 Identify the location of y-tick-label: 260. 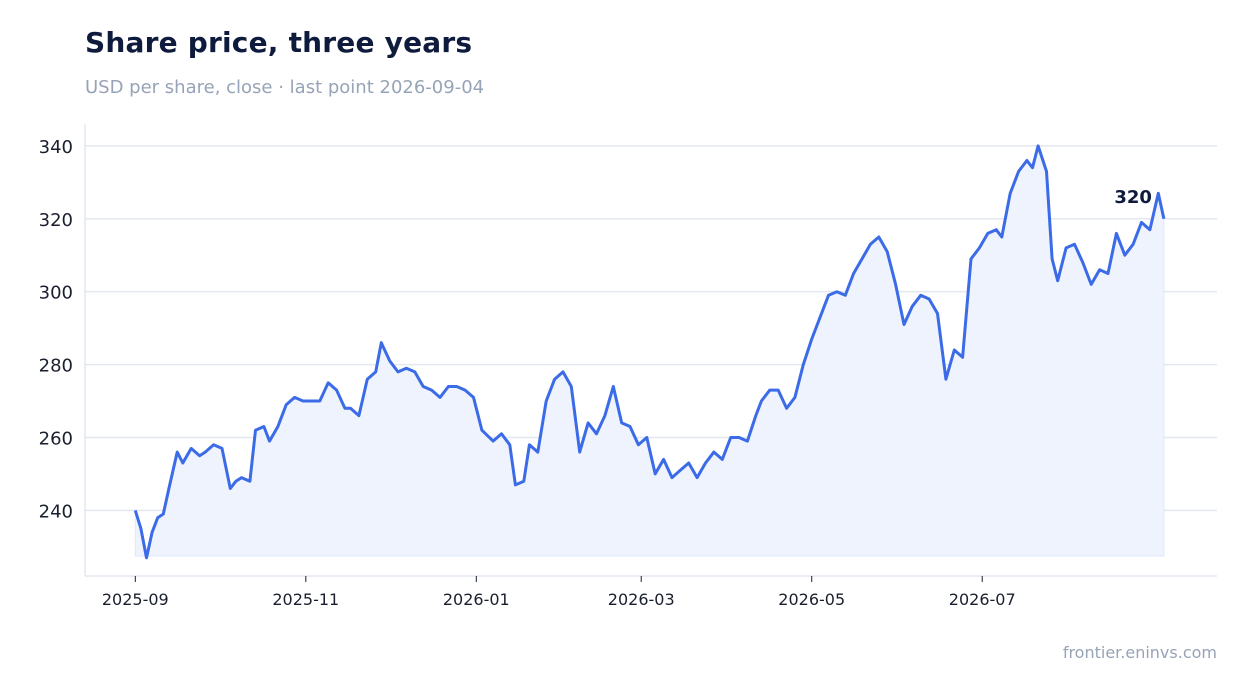
(56, 438).